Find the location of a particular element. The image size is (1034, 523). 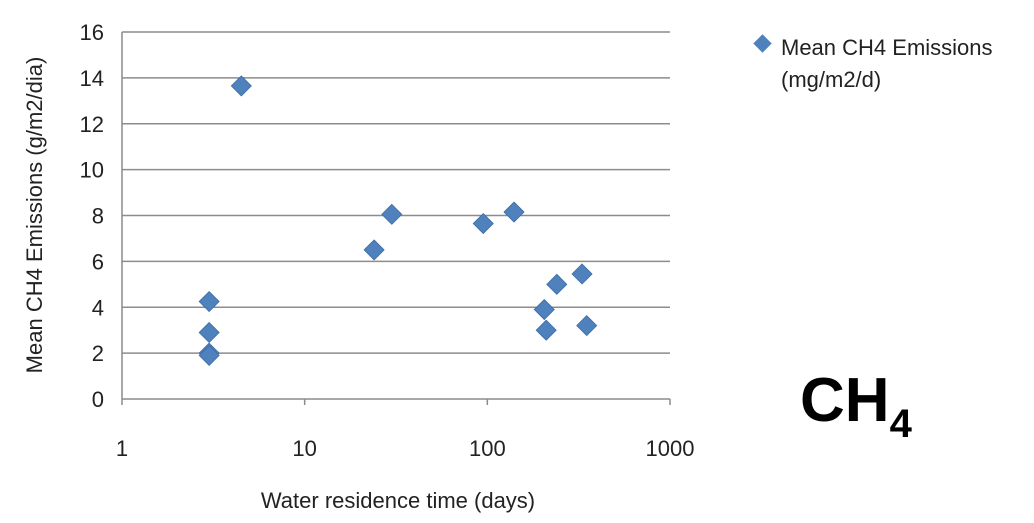

y-axis-title: Mean CH4 Emissions (g/m2/dia) is located at coordinates (34, 215).